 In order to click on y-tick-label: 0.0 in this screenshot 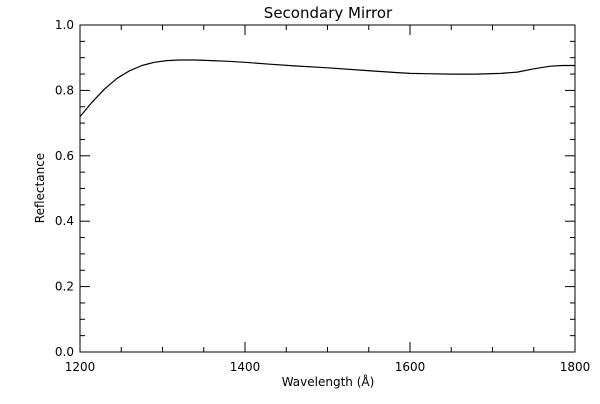, I will do `click(64, 352)`.